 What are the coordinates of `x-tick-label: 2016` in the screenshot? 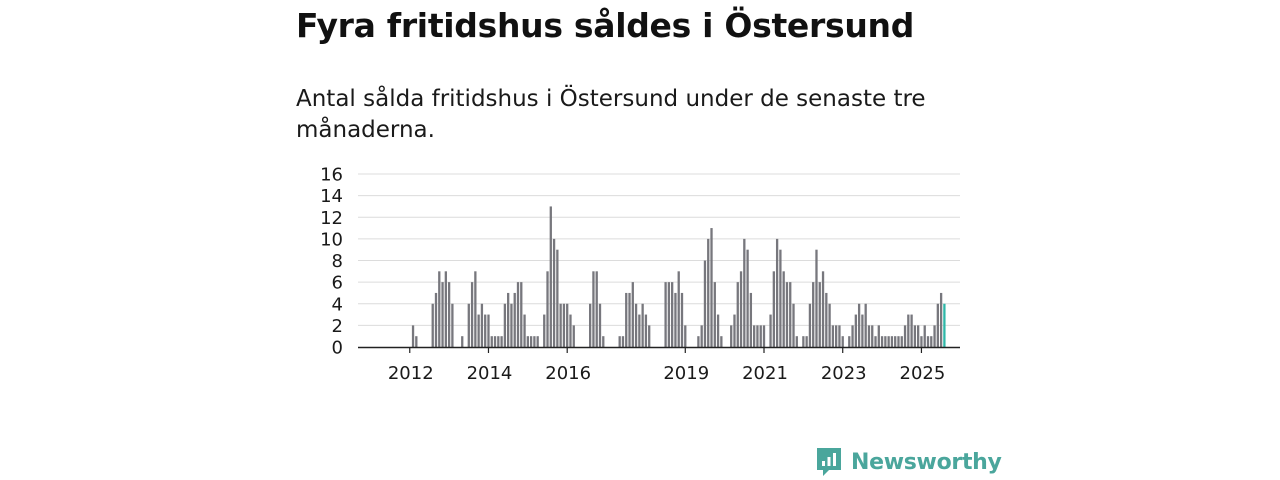 It's located at (568, 373).